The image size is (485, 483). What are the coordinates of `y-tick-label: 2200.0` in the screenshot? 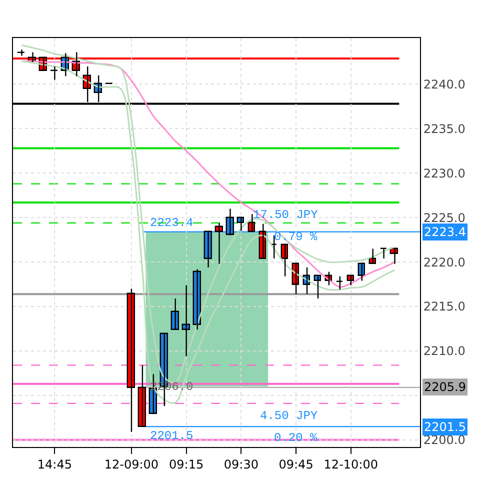 It's located at (444, 440).